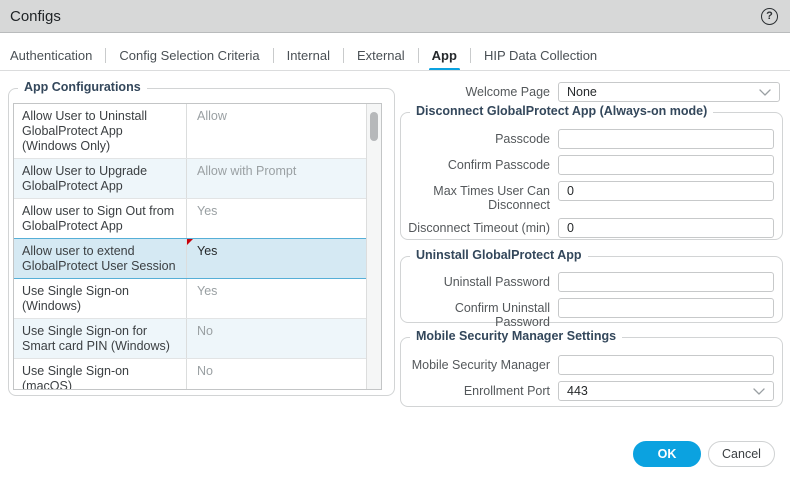 The image size is (790, 483). I want to click on ok-button: OK, so click(667, 454).